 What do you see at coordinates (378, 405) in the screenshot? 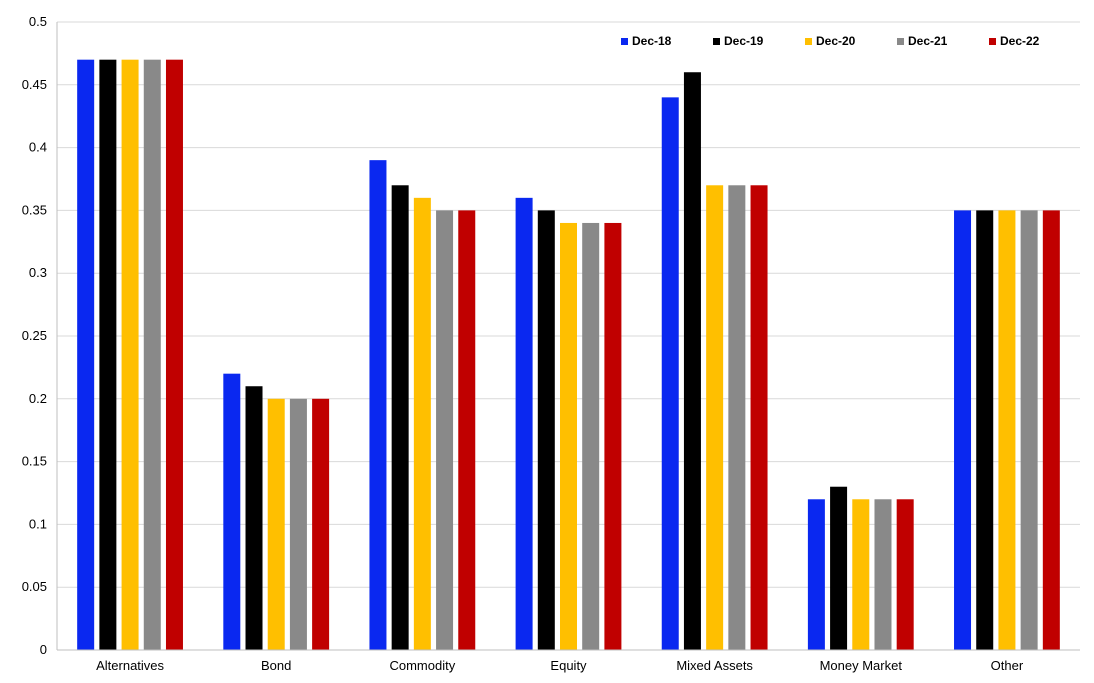
I see `bar-dec-18-commodity` at bounding box center [378, 405].